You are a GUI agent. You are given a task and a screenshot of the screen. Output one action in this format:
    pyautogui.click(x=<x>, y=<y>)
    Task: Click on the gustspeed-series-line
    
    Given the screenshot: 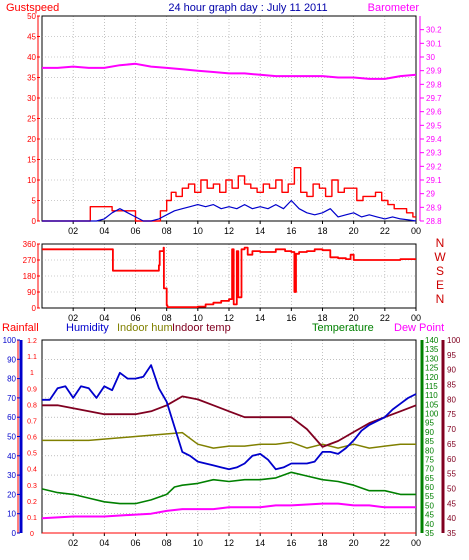 What is the action you would take?
    pyautogui.click(x=229, y=194)
    